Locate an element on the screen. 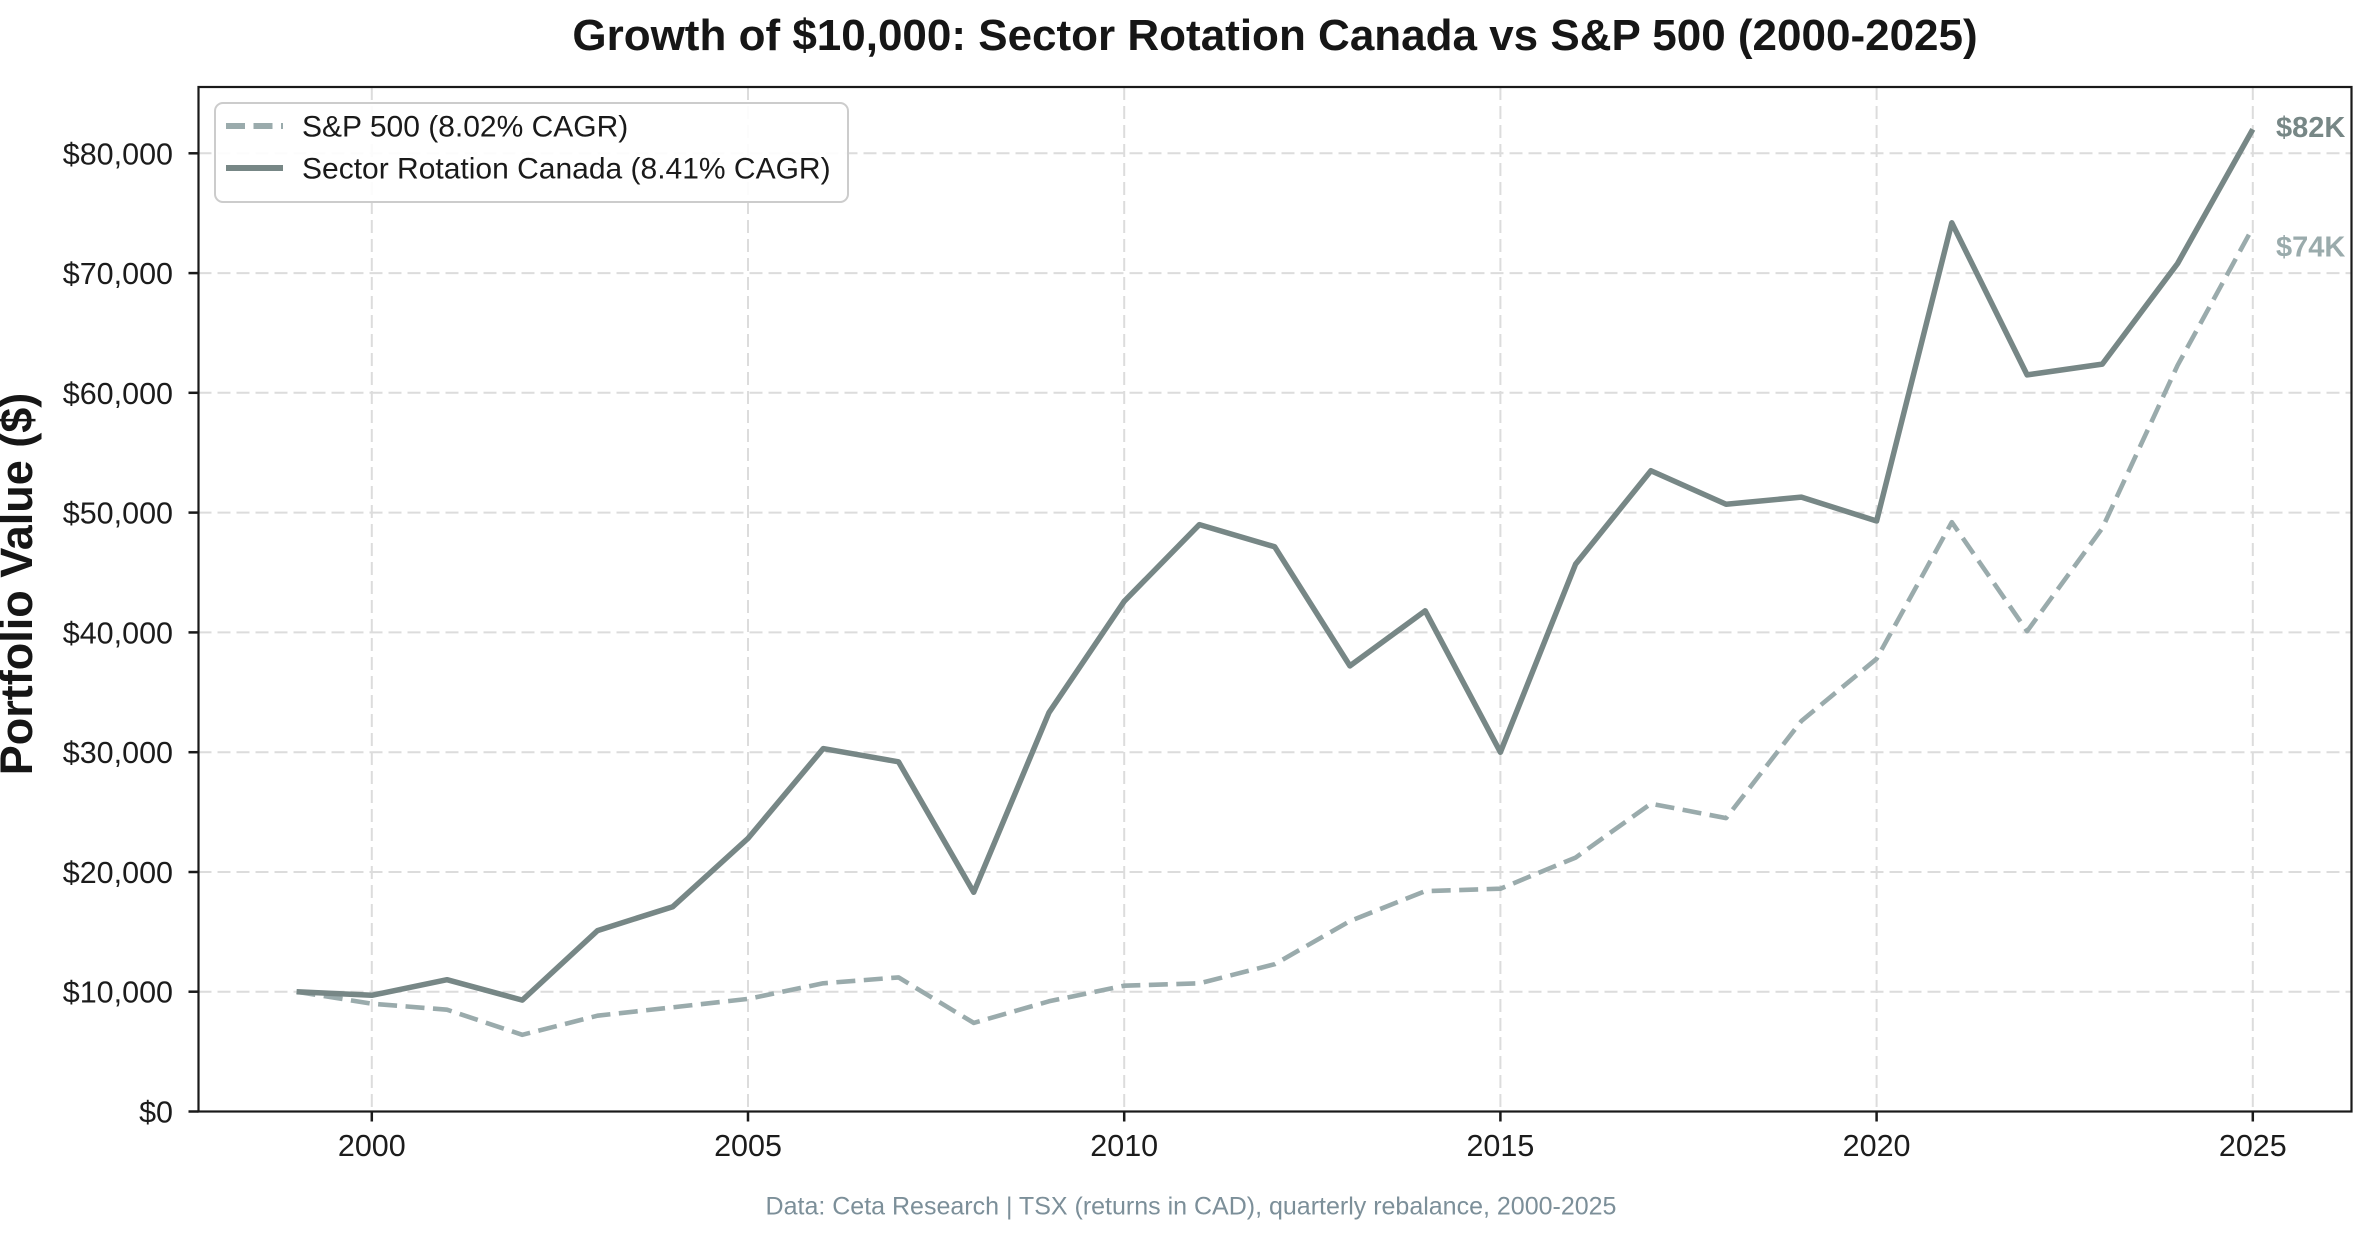 This screenshot has height=1239, width=2370. svg-text: $60,000 is located at coordinates (118, 394).